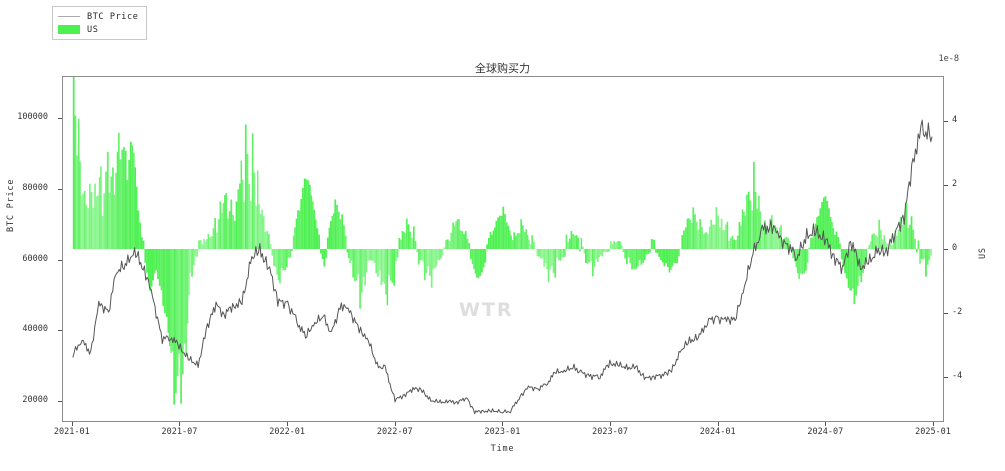 Image resolution: width=1005 pixels, height=471 pixels. I want to click on x-tick-2025-01: 2025-01, so click(933, 432).